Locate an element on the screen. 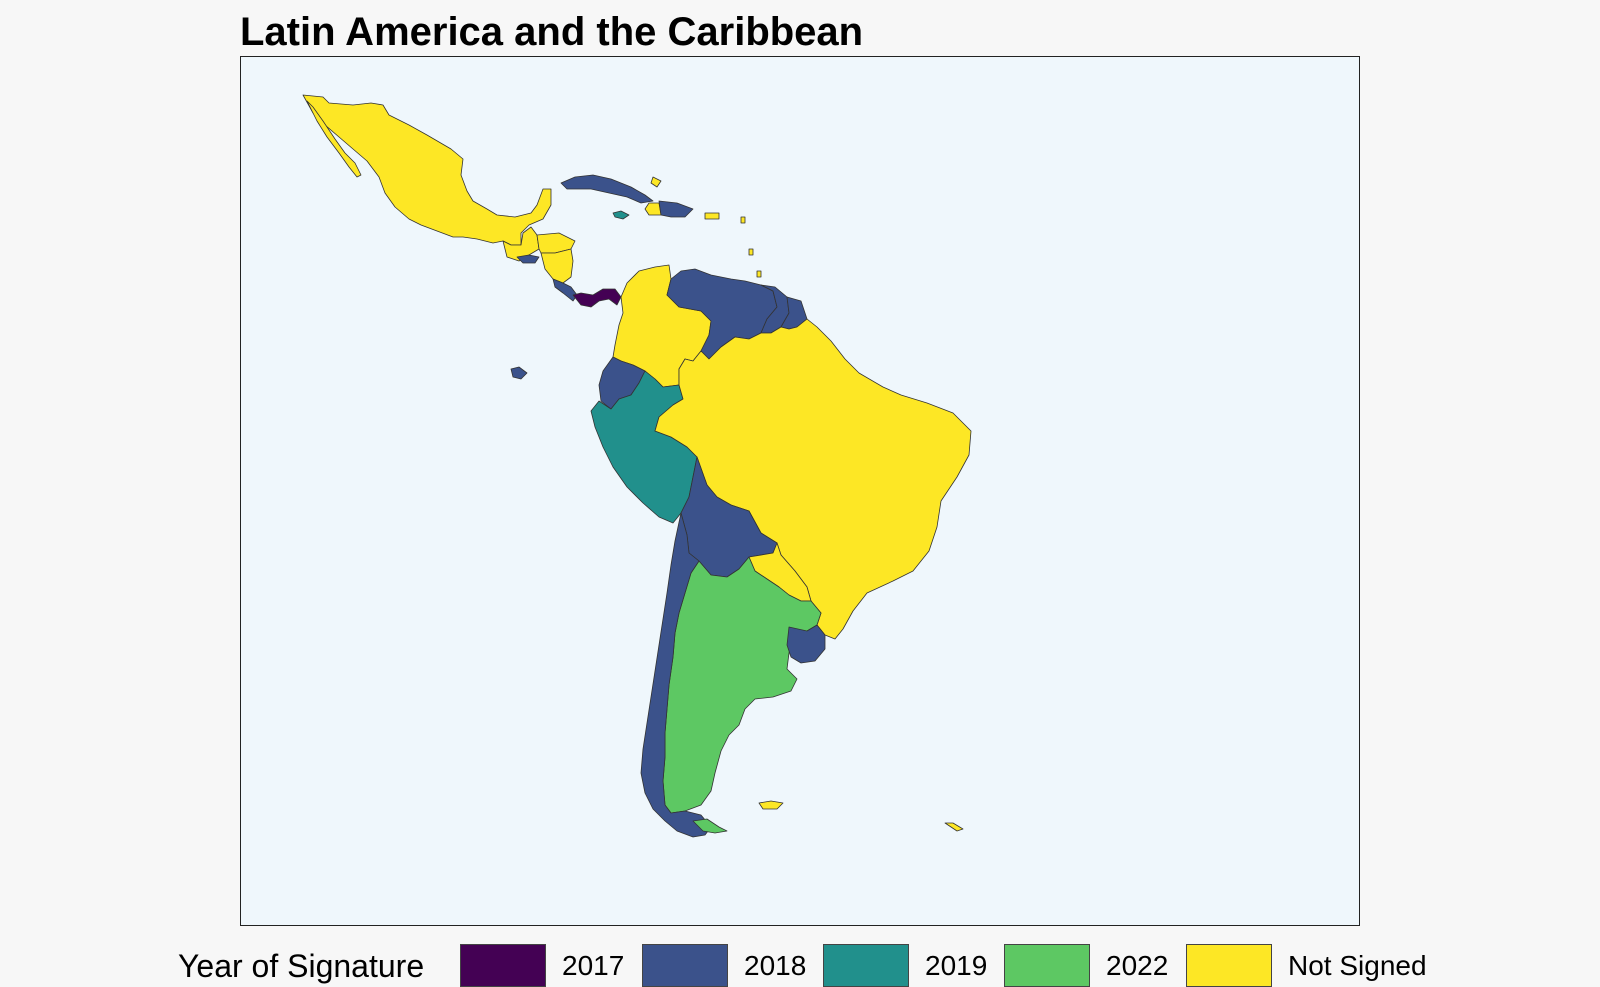 This screenshot has height=987, width=1600. country-dominican-republic is located at coordinates (676, 209).